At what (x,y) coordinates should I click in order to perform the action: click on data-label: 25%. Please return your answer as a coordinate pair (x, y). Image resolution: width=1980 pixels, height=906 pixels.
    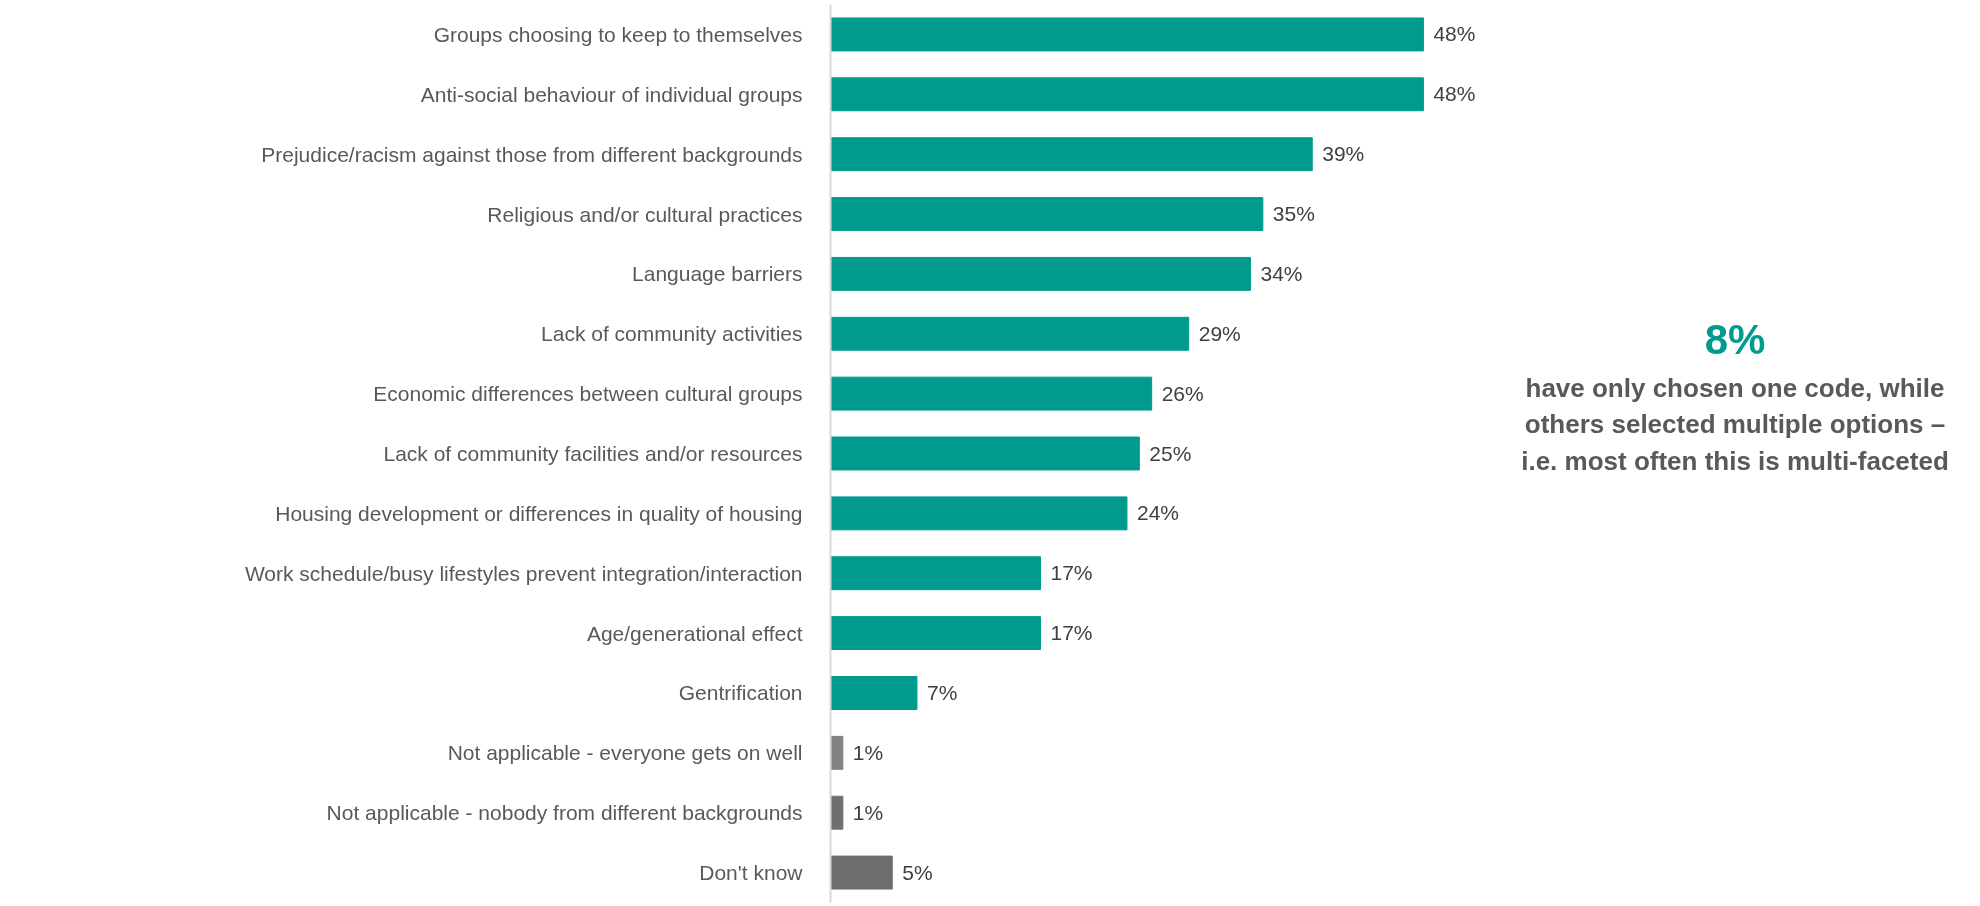
    Looking at the image, I should click on (1170, 453).